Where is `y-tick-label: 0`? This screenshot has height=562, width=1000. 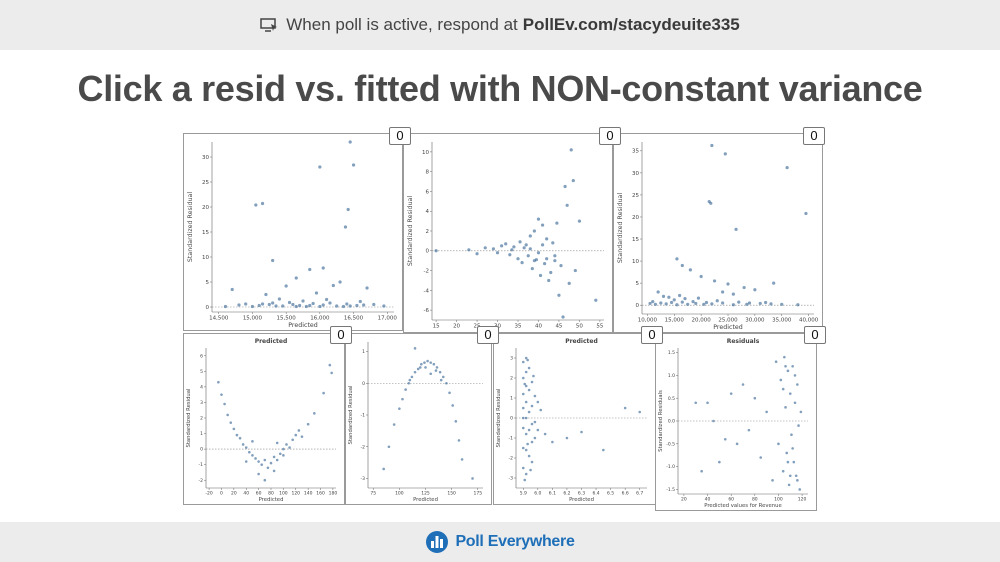 y-tick-label: 0 is located at coordinates (638, 306).